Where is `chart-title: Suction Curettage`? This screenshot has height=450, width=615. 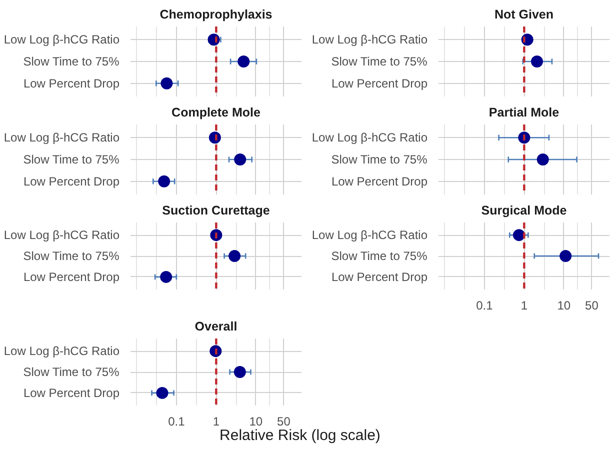
chart-title: Suction Curettage is located at coordinates (216, 211).